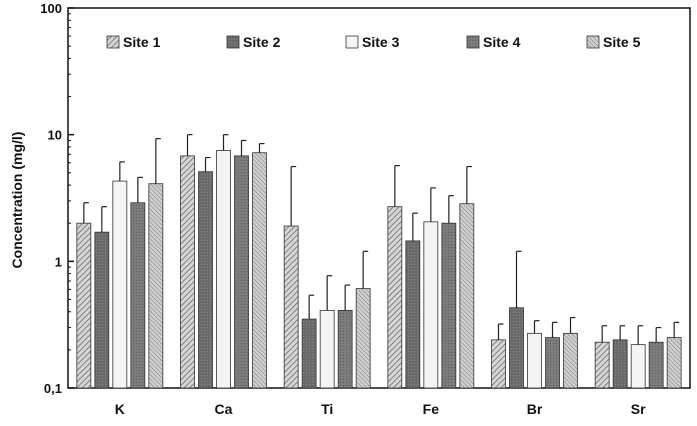  Describe the element at coordinates (431, 409) in the screenshot. I see `x-tick-label: Fe` at that location.